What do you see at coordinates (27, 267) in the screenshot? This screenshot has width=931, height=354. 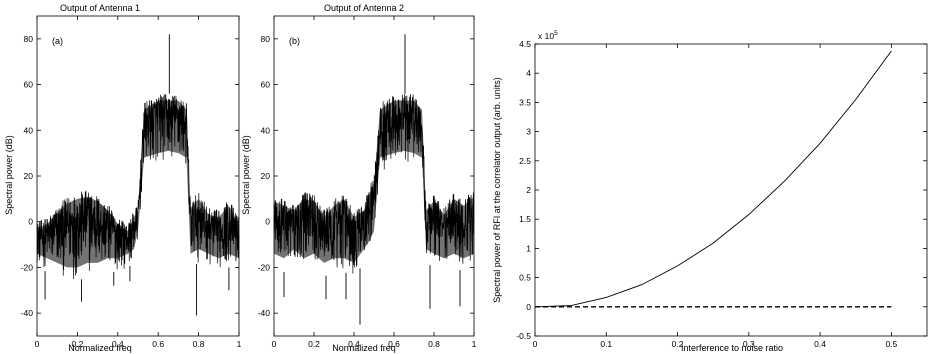 I see `panel-a-ytick-label: -20` at bounding box center [27, 267].